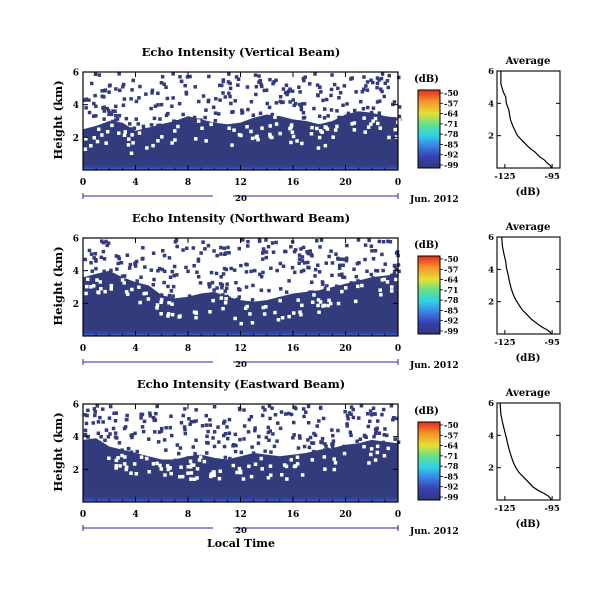  I want to click on y-tick-label: 4, so click(76, 272).